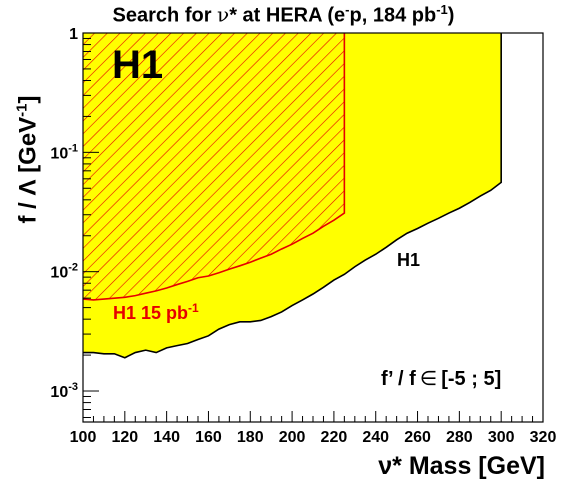 Image resolution: width=567 pixels, height=484 pixels. What do you see at coordinates (166, 437) in the screenshot?
I see `x-tick-label: 140` at bounding box center [166, 437].